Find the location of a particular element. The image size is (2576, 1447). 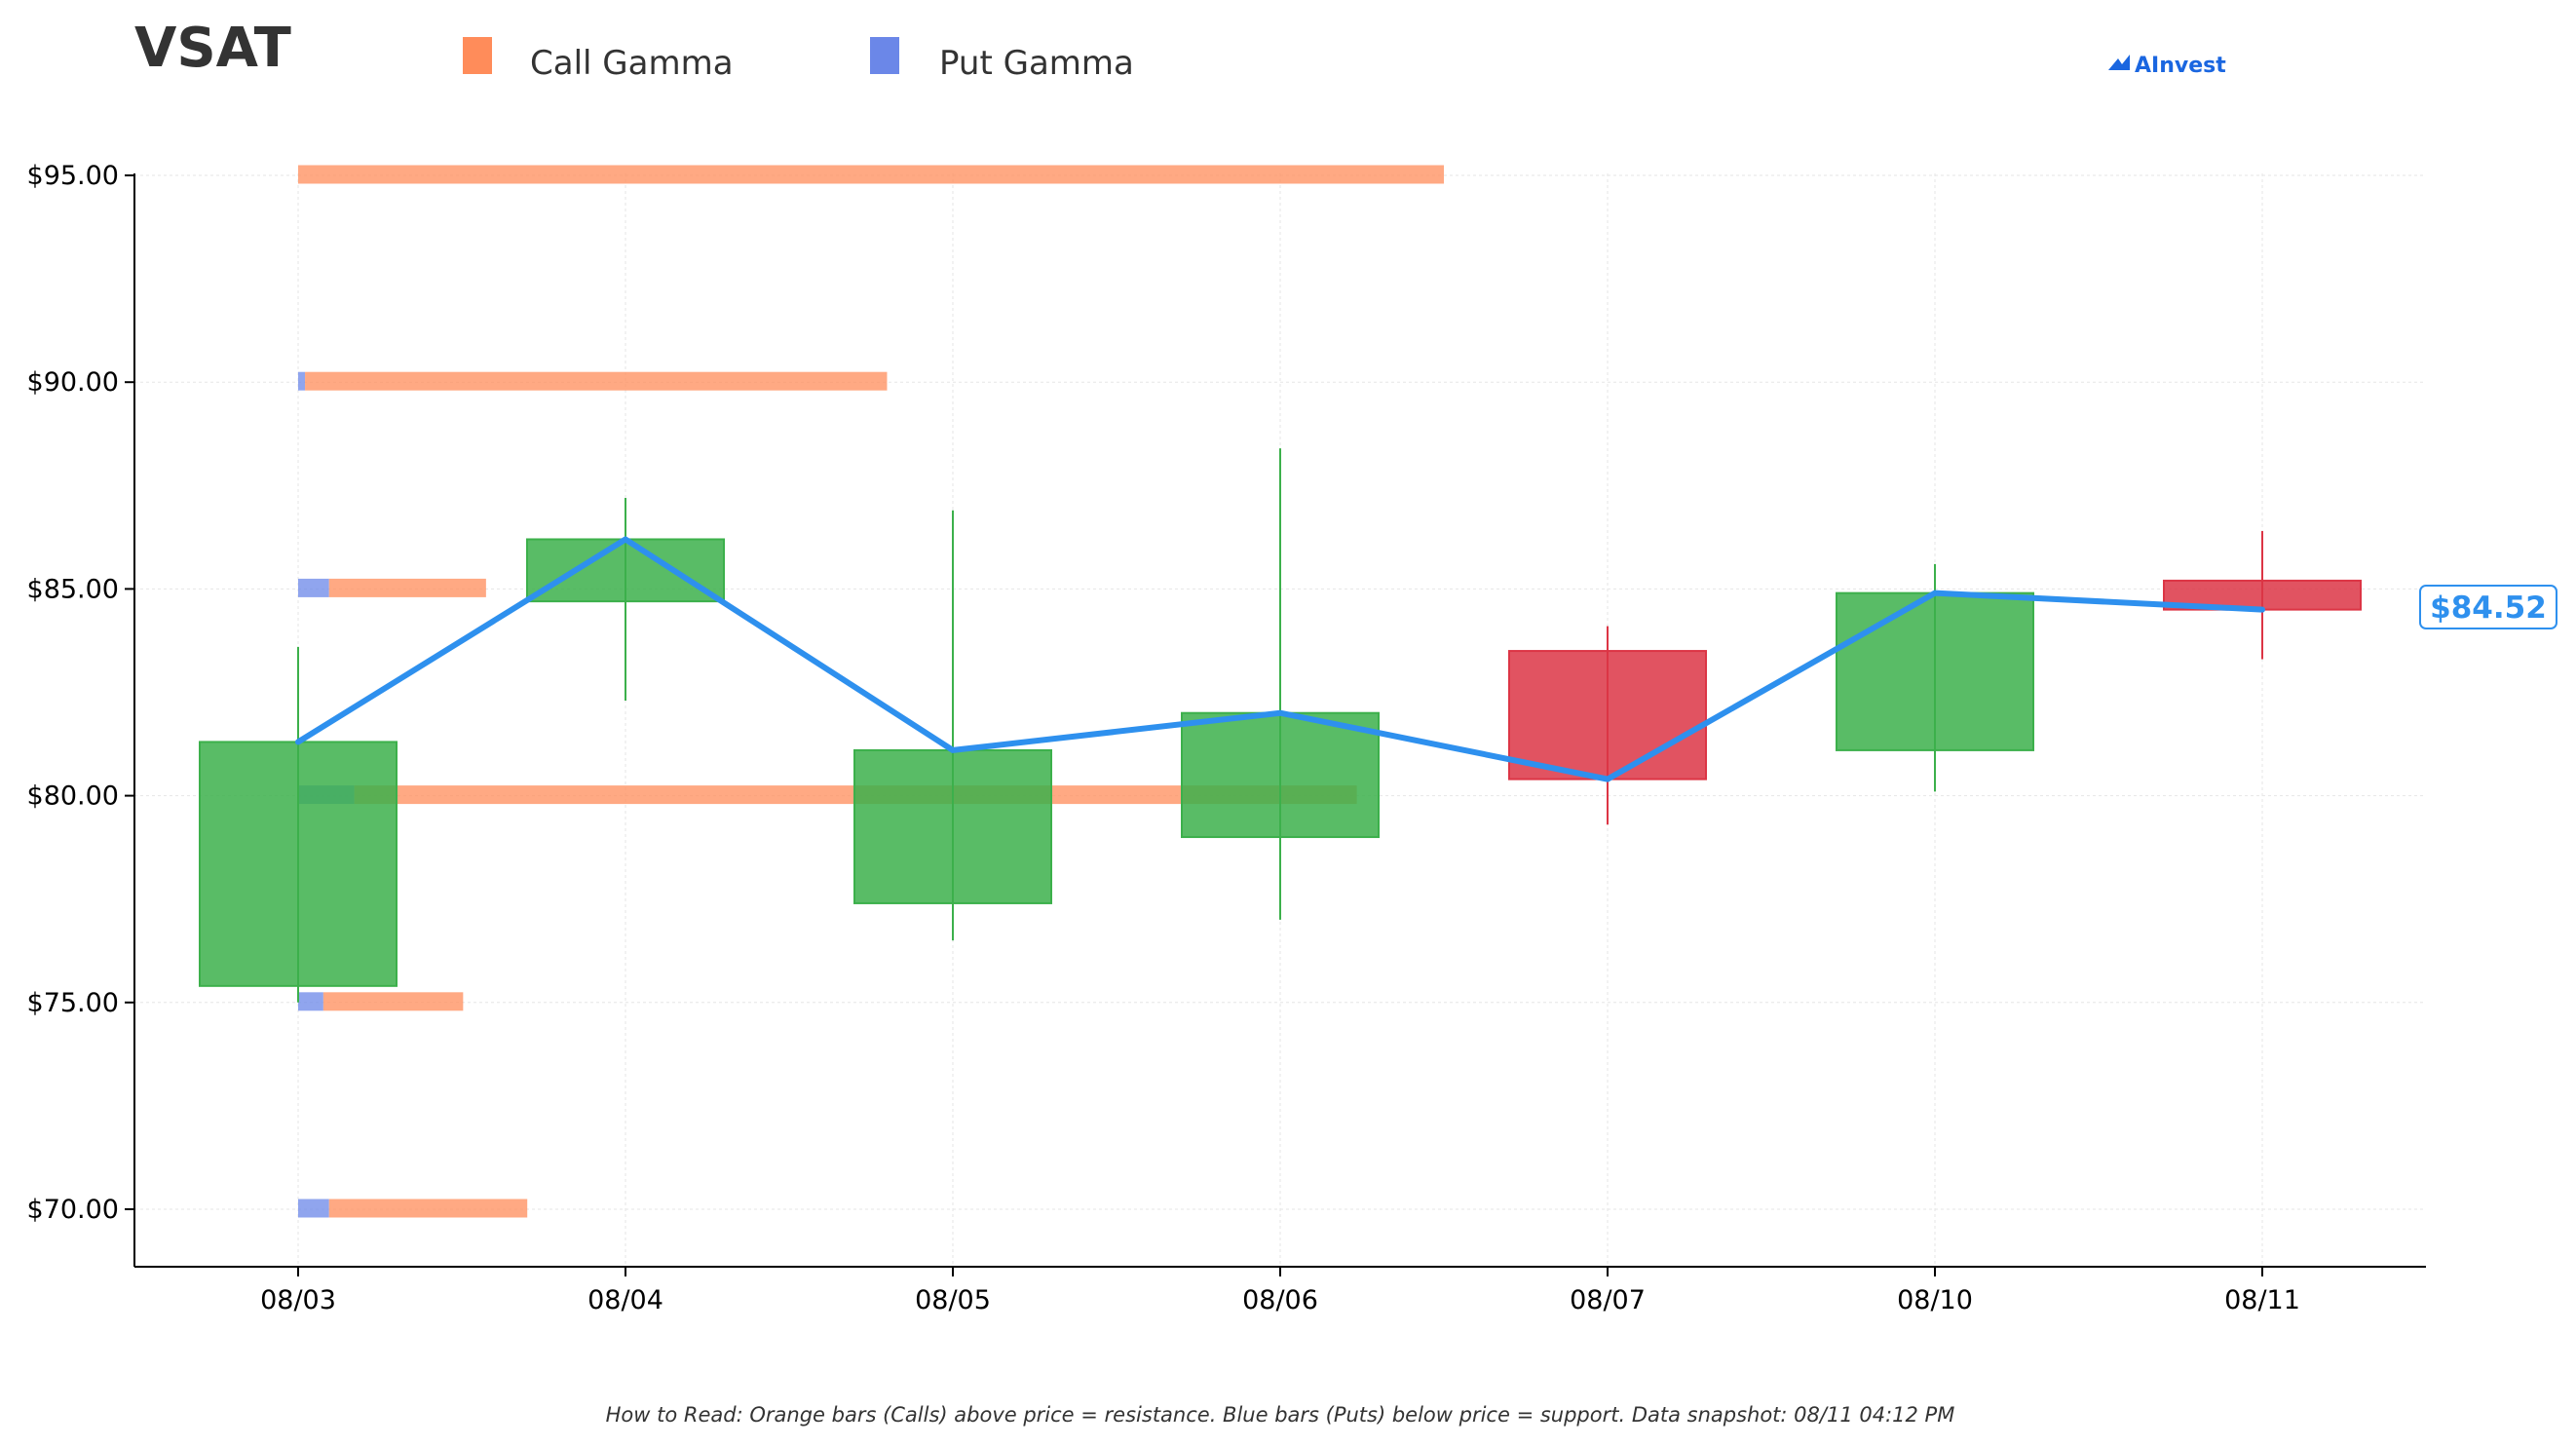

price-line is located at coordinates (1280, 659).